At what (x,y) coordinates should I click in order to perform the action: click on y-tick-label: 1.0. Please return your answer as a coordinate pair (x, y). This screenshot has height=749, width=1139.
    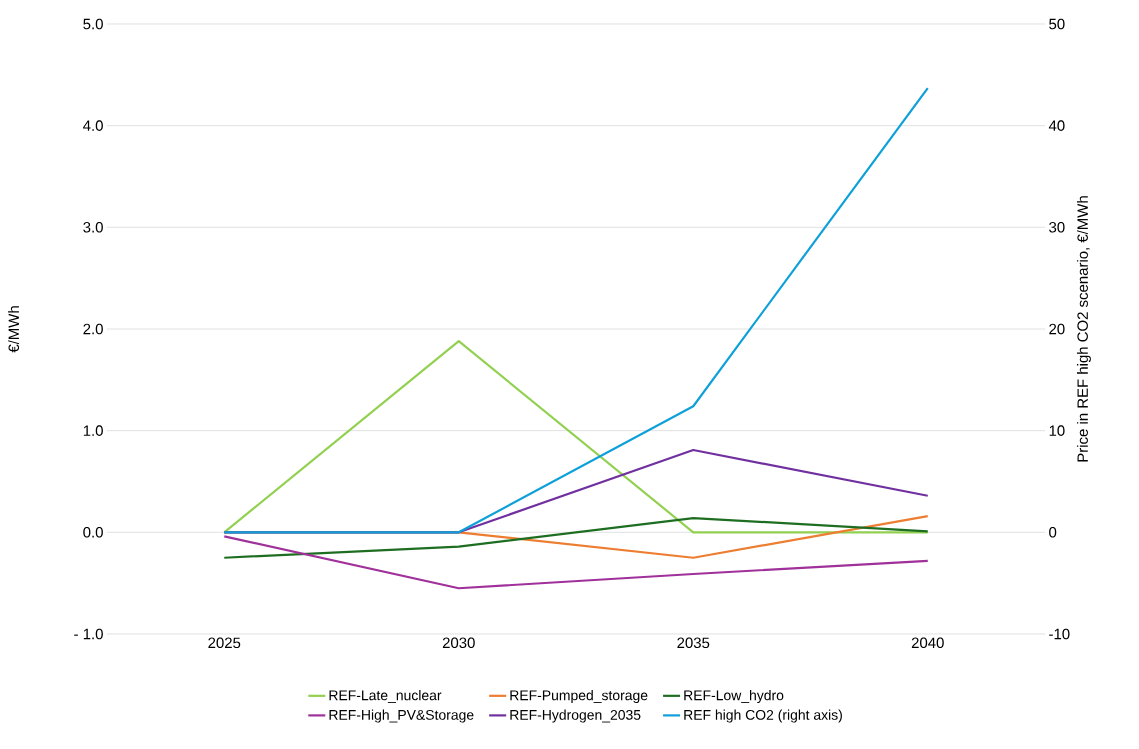
    Looking at the image, I should click on (93, 430).